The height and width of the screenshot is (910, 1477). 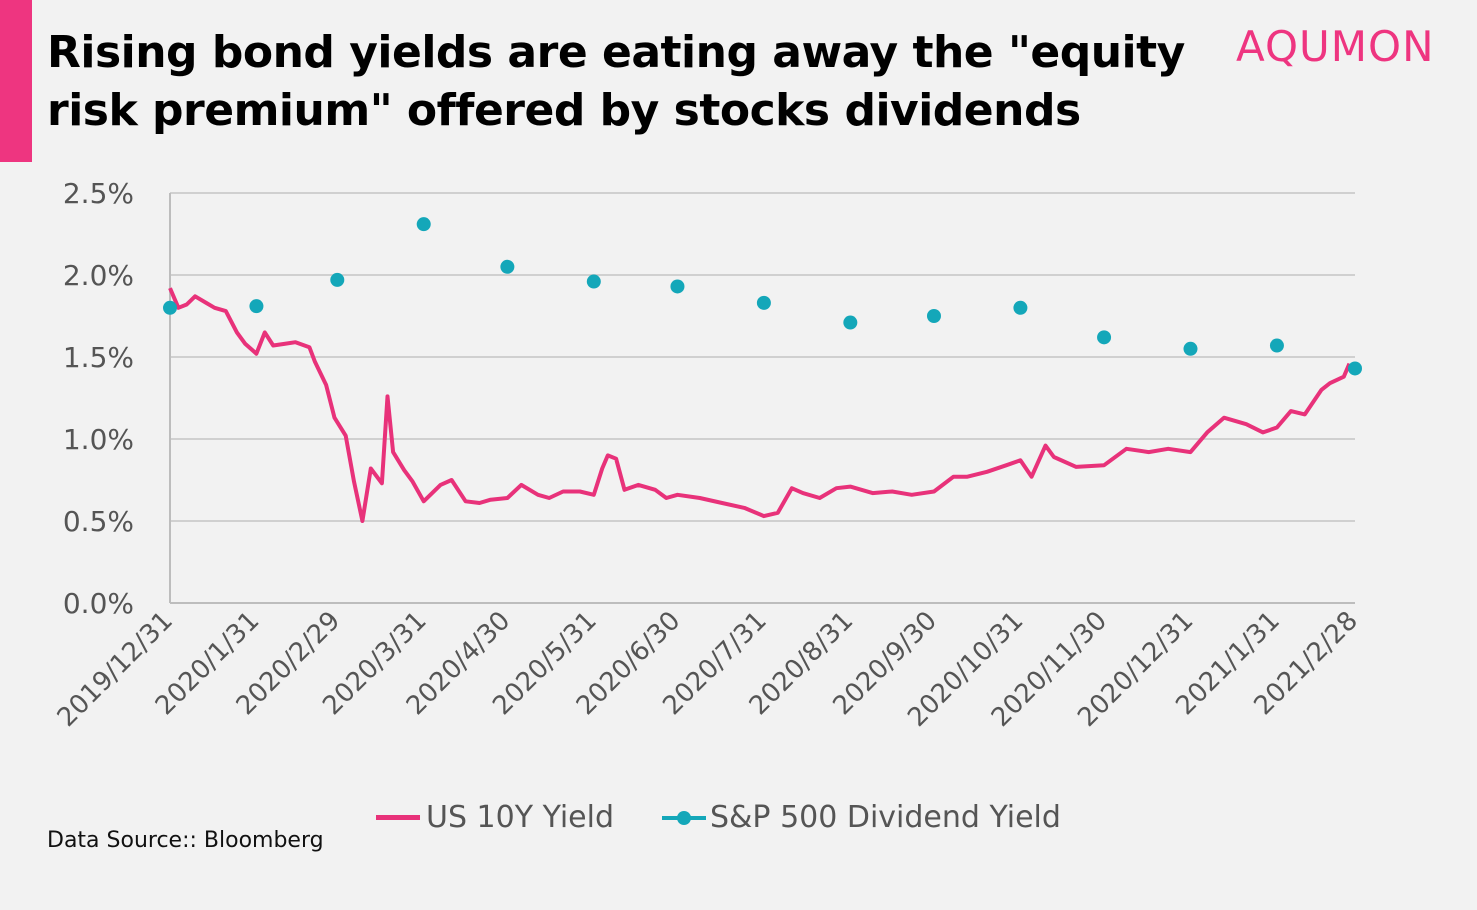 I want to click on legend-item-us-10y: US 10Y Yield, so click(x=495, y=817).